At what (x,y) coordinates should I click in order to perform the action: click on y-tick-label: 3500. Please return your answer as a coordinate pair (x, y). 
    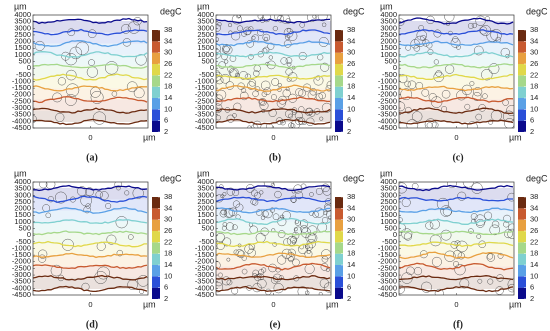
    Looking at the image, I should click on (205, 21).